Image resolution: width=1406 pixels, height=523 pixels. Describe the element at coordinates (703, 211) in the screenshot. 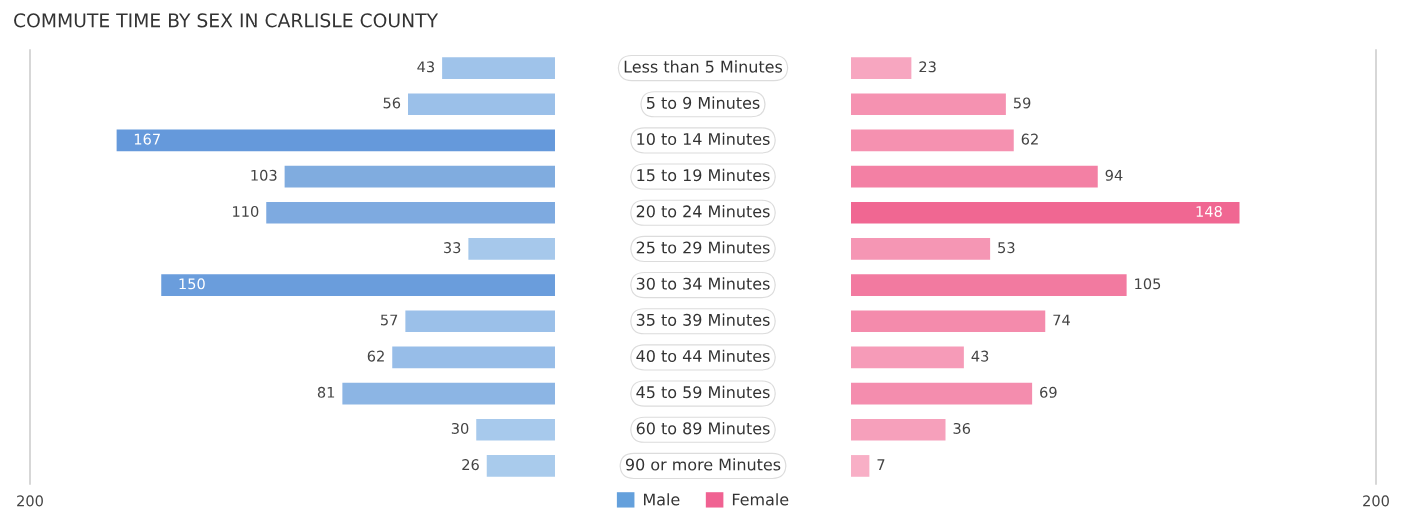

I see `y-tick-label: 20 to 24 Minutes` at that location.